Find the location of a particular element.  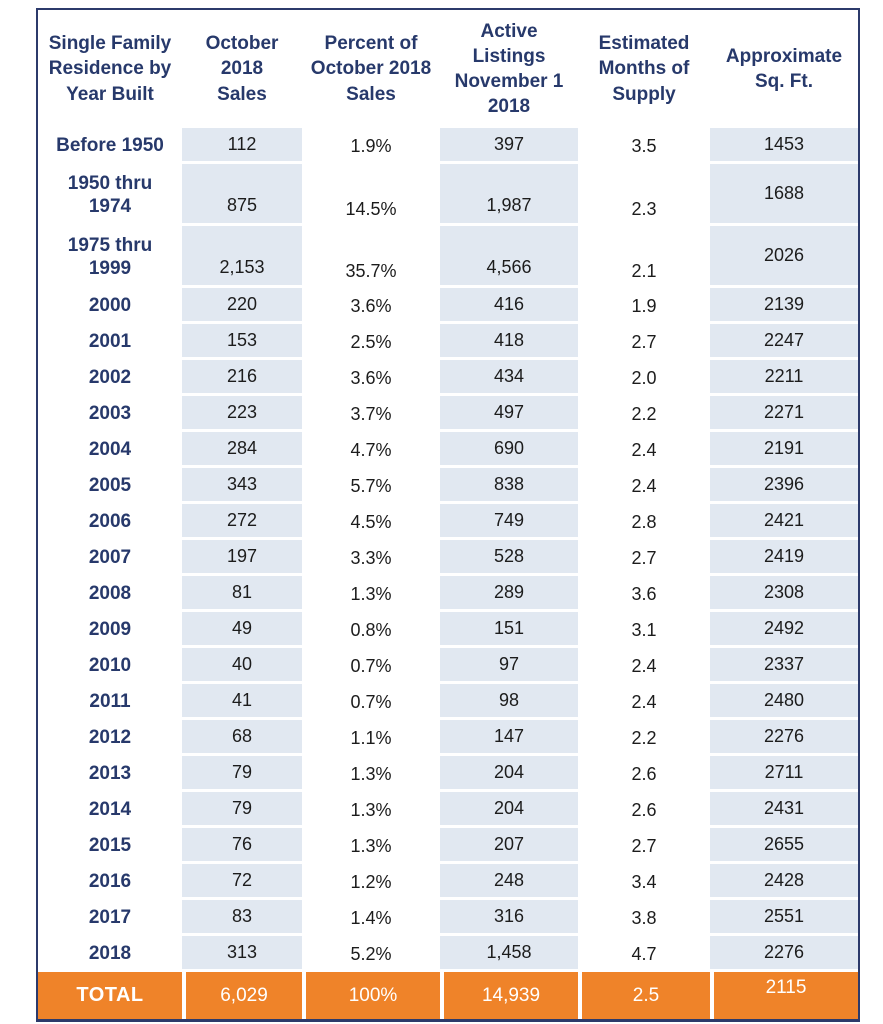

sqft-cell: 2492 is located at coordinates (784, 630).